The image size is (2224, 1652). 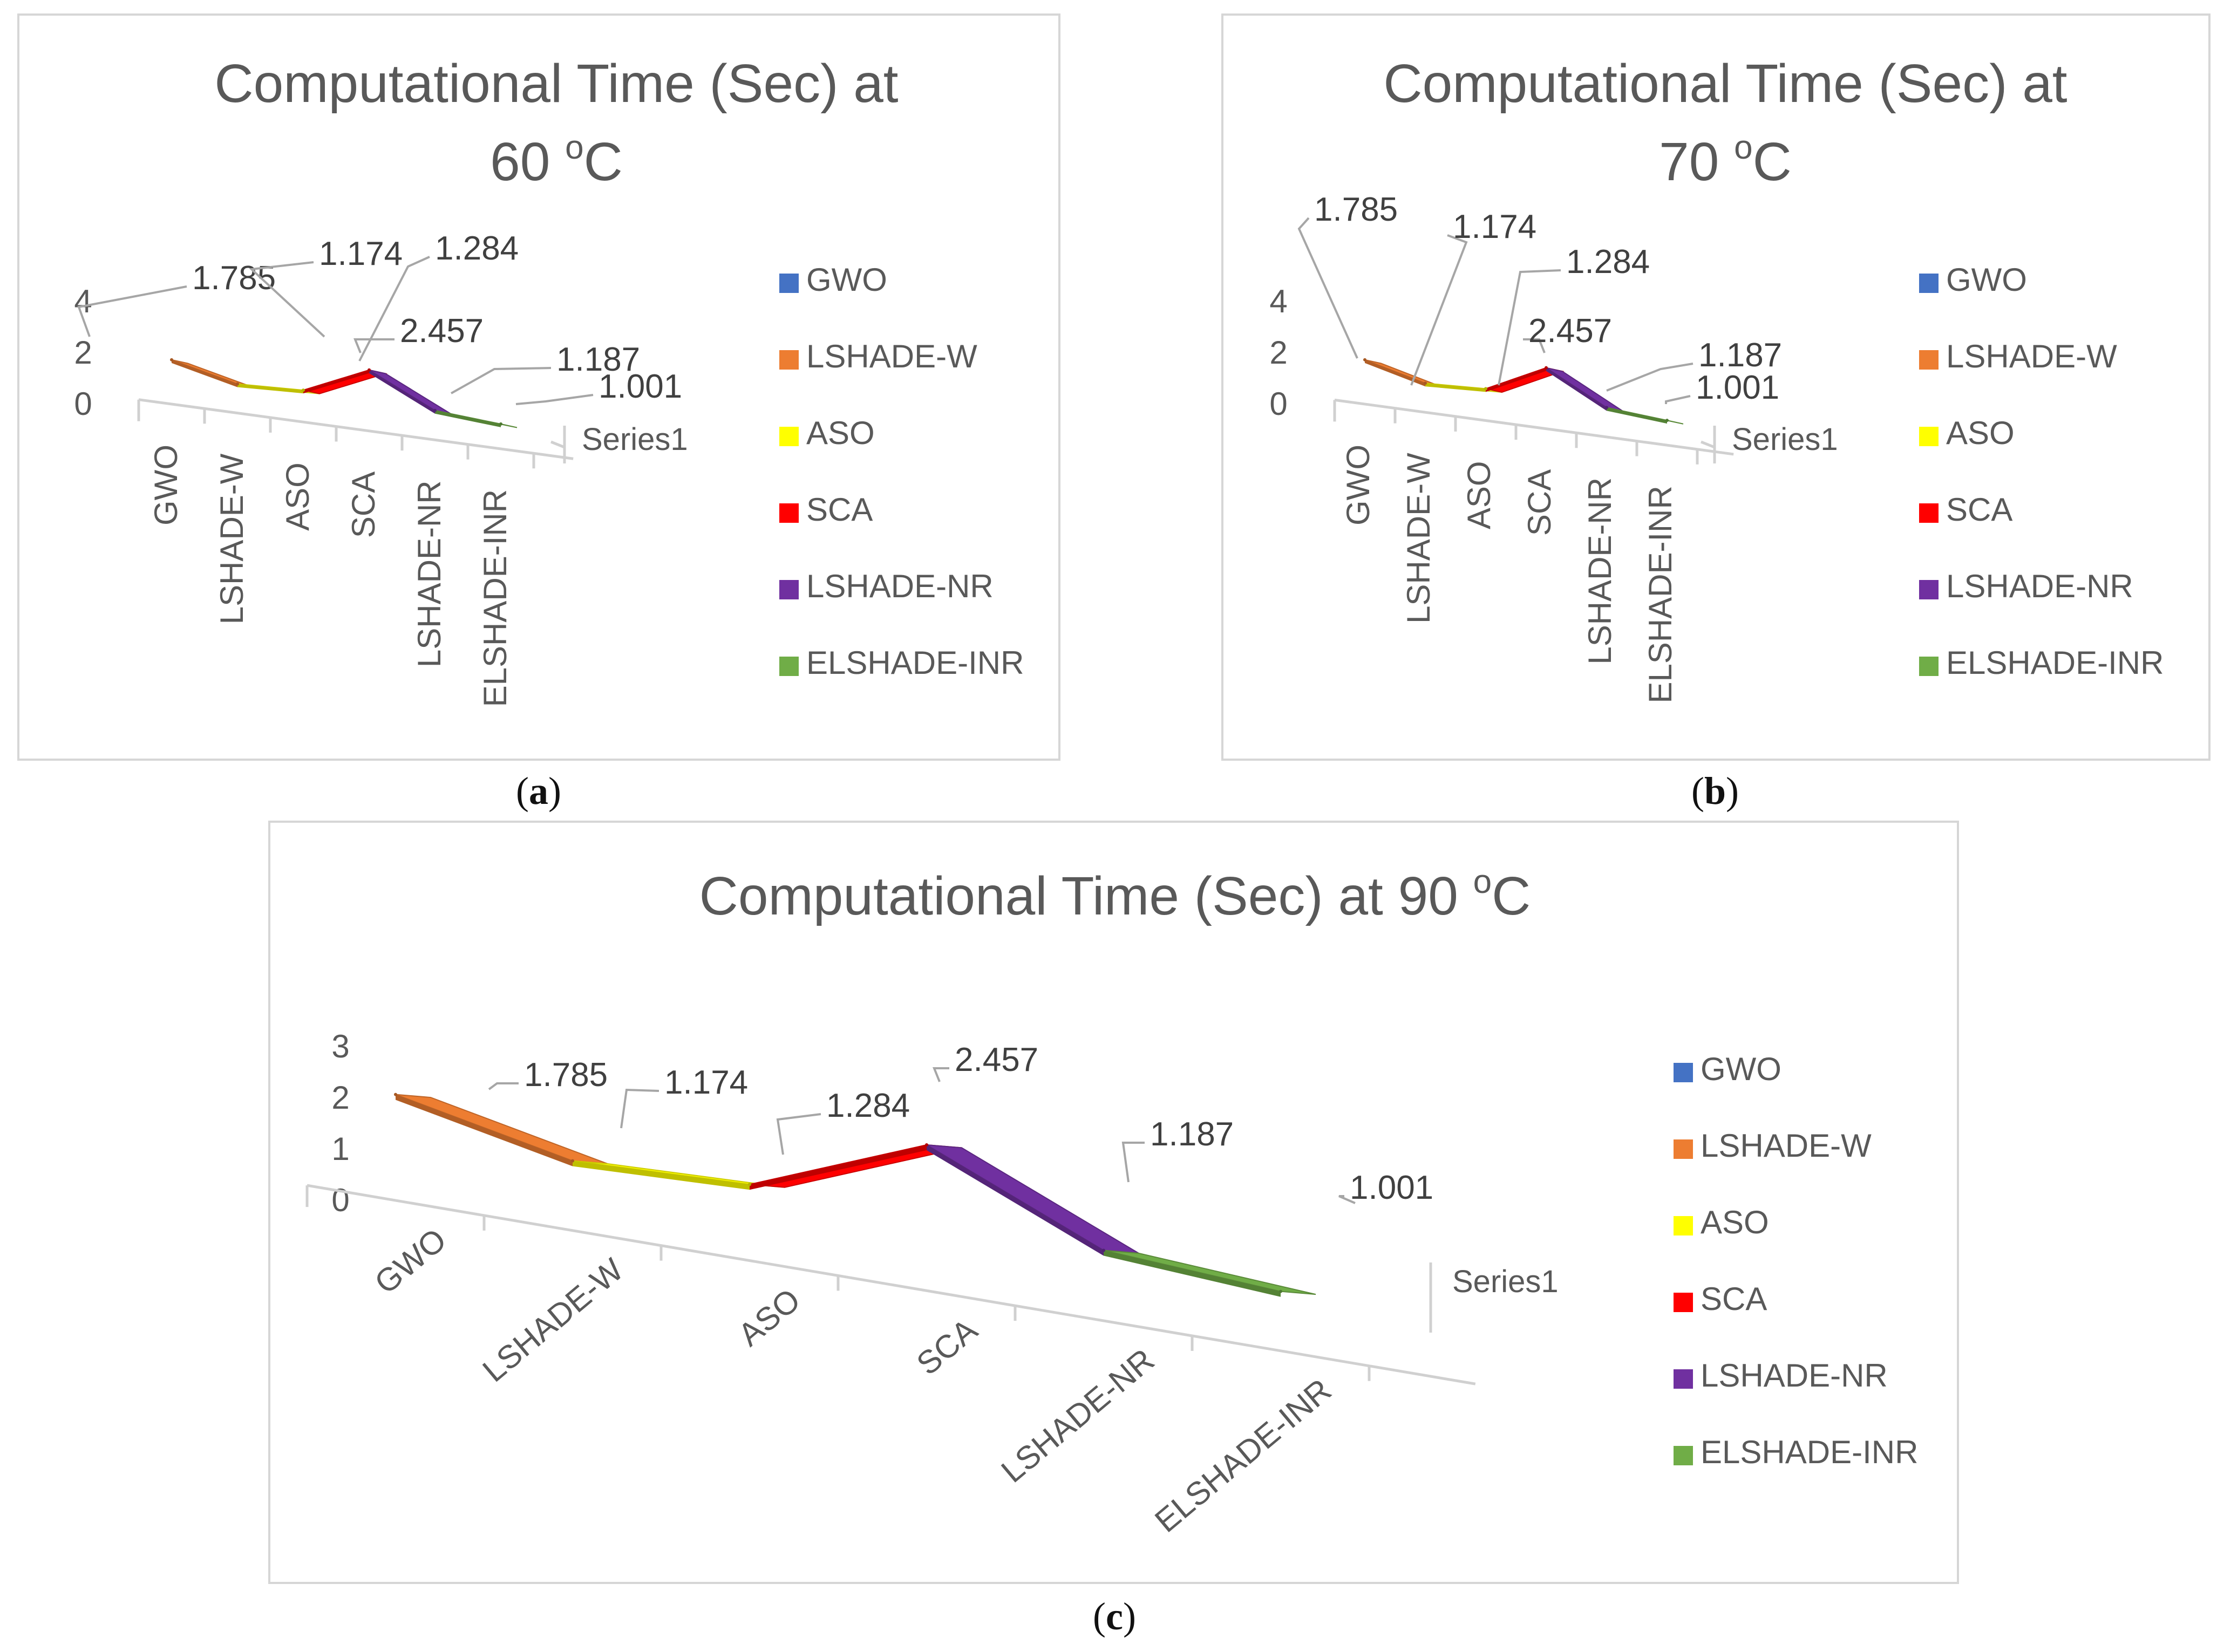 What do you see at coordinates (1356, 209) in the screenshot?
I see `data-label: 1.785` at bounding box center [1356, 209].